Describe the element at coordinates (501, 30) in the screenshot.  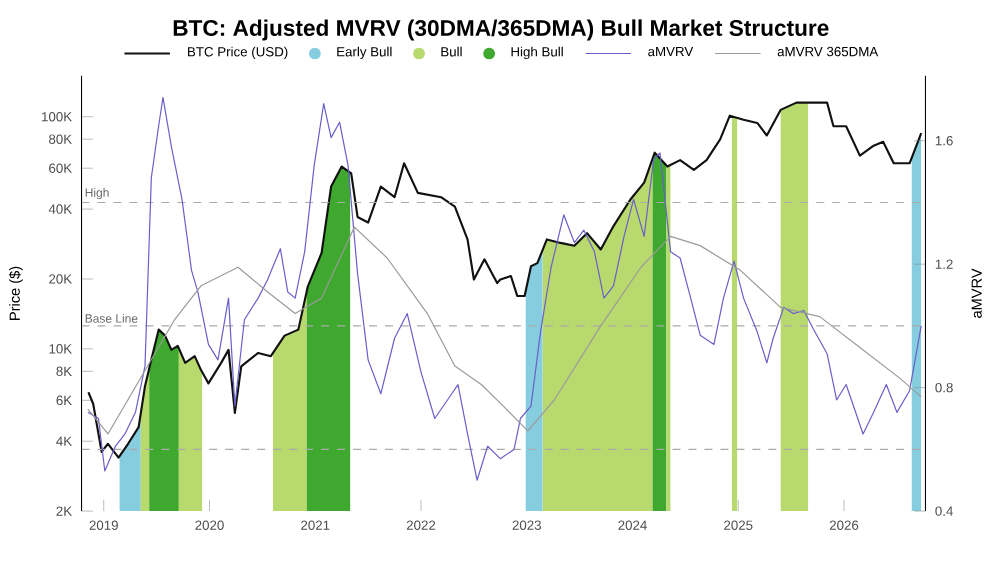
I see `chart-title: BTC: Adjusted MVRV (30DMA/365DMA) Bull Market Structure` at that location.